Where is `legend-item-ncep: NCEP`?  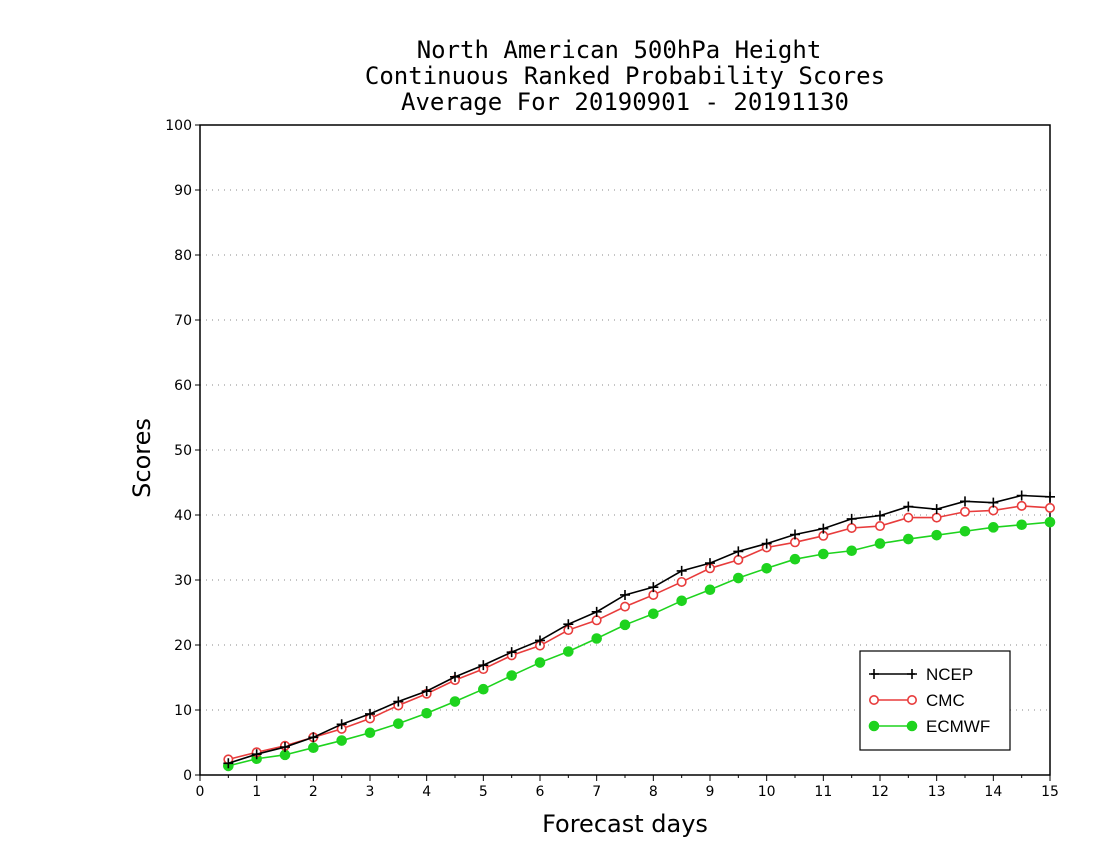 legend-item-ncep: NCEP is located at coordinates (921, 674).